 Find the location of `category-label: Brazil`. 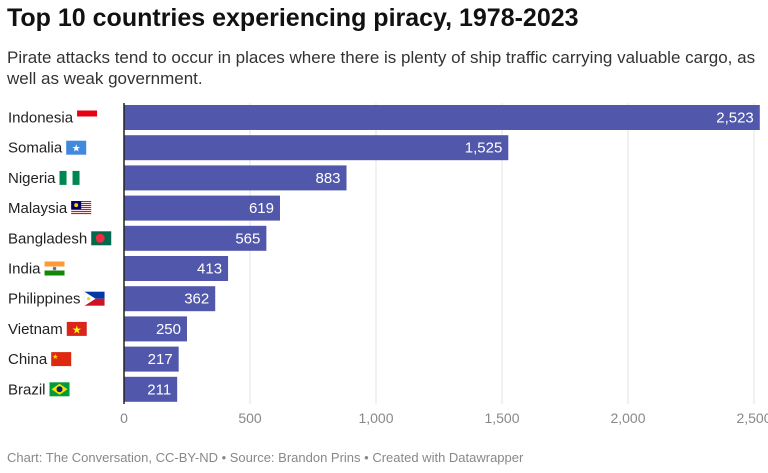

category-label: Brazil is located at coordinates (27, 389).